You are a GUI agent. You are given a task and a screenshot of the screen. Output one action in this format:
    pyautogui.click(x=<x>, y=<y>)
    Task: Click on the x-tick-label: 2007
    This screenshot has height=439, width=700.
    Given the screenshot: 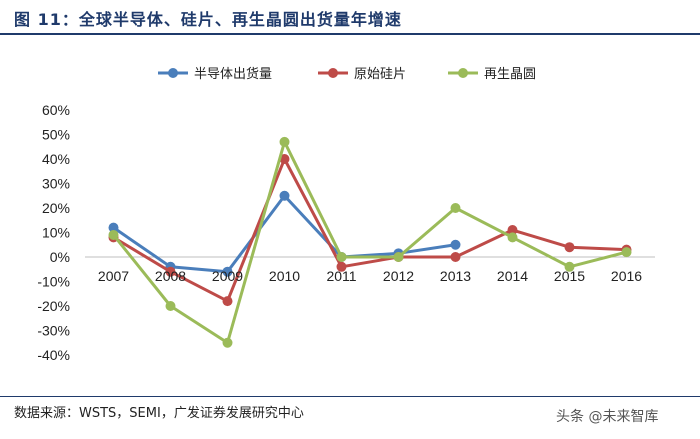 What is the action you would take?
    pyautogui.click(x=113, y=276)
    